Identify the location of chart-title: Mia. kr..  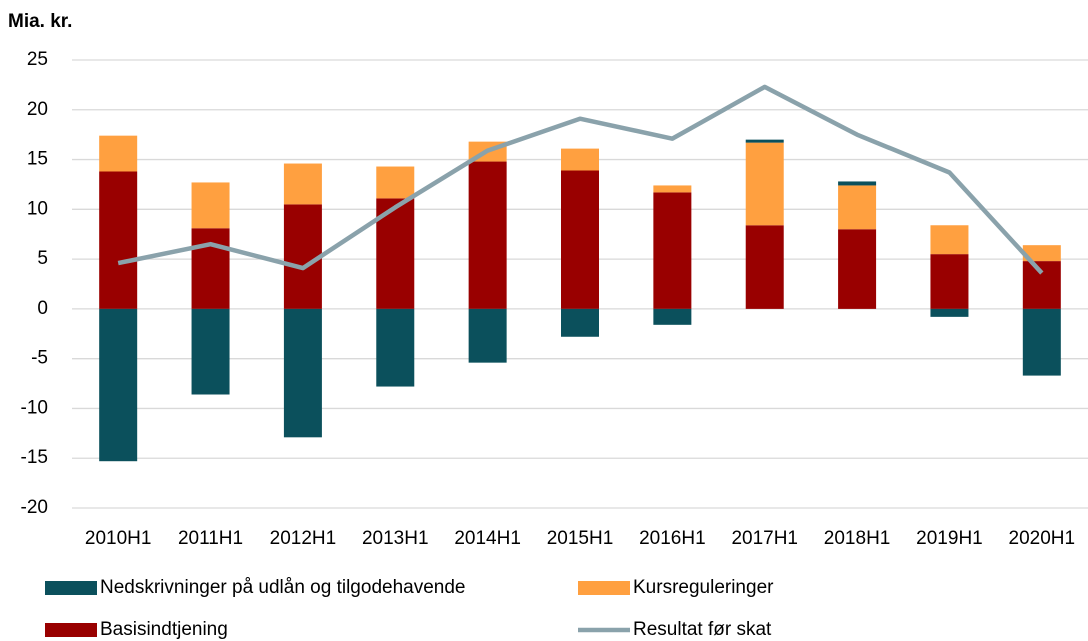
(40, 21).